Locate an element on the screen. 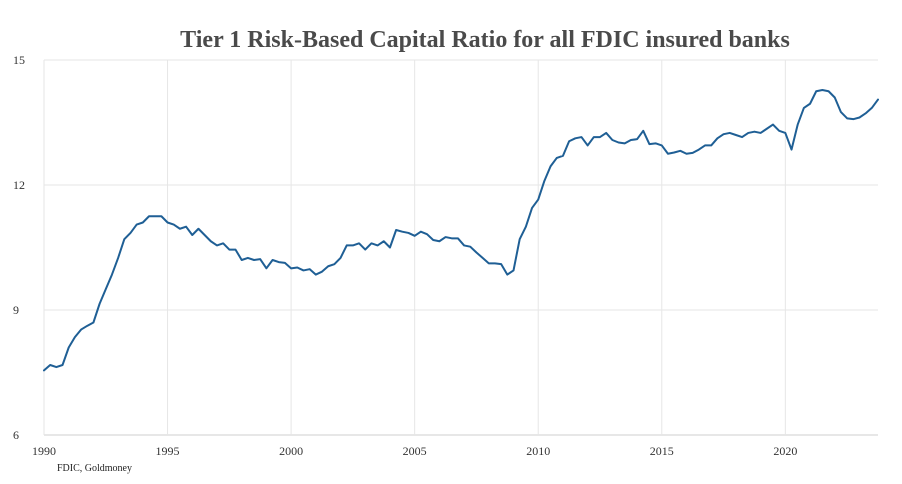 The height and width of the screenshot is (484, 902). y-tick-label: 15 is located at coordinates (19, 60).